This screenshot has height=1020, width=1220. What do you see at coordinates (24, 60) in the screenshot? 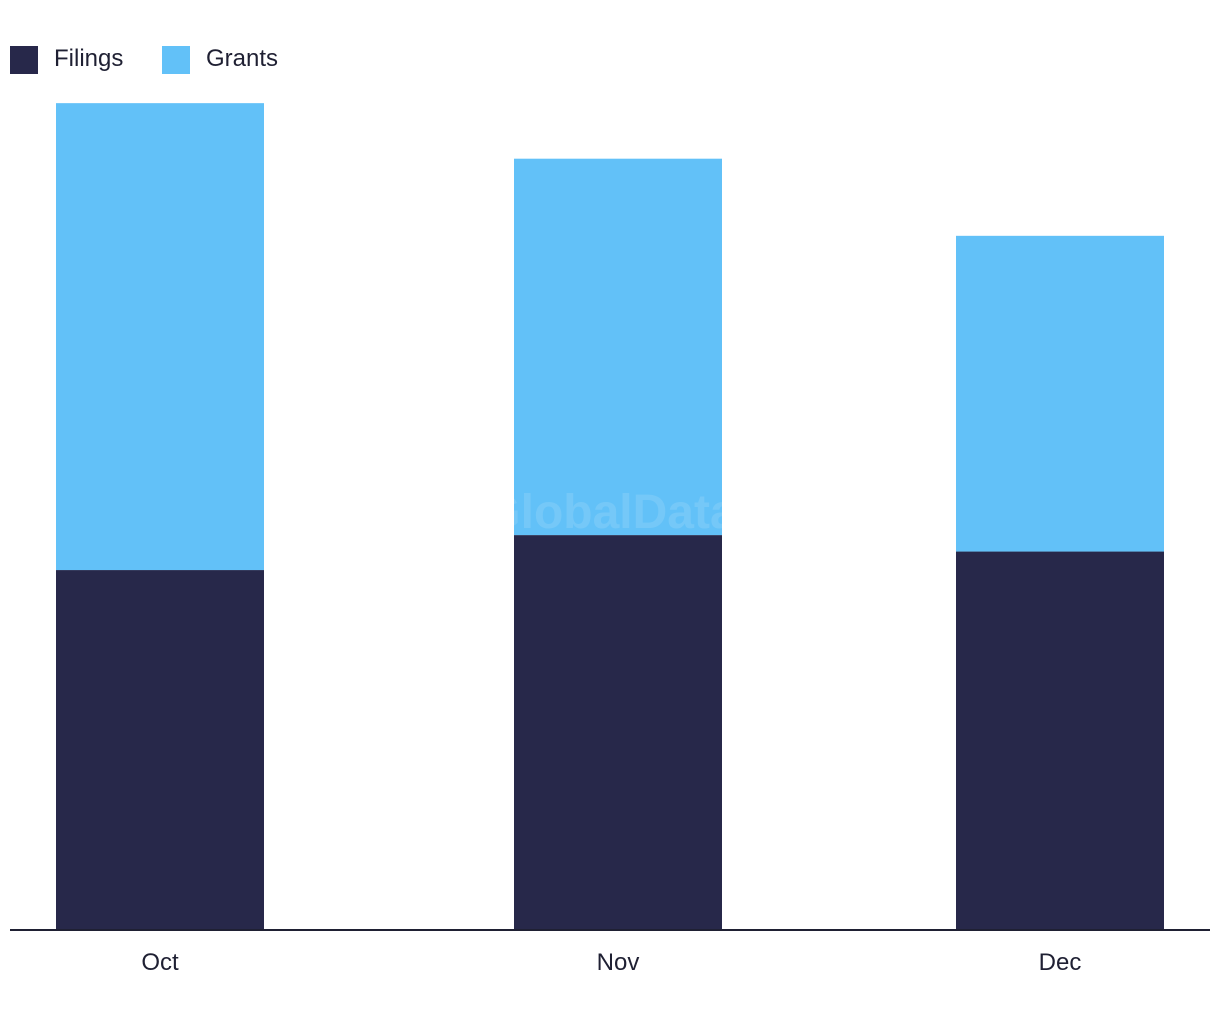
I see `legend-swatch-filings` at bounding box center [24, 60].